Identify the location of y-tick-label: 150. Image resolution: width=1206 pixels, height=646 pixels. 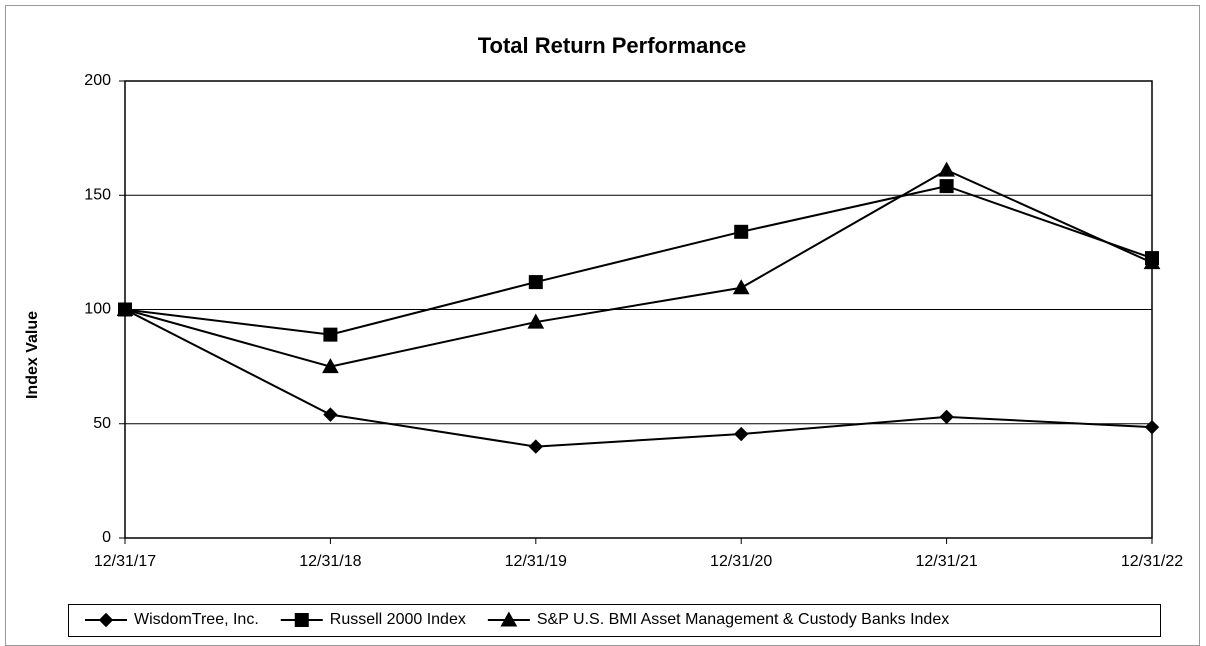
(97, 194).